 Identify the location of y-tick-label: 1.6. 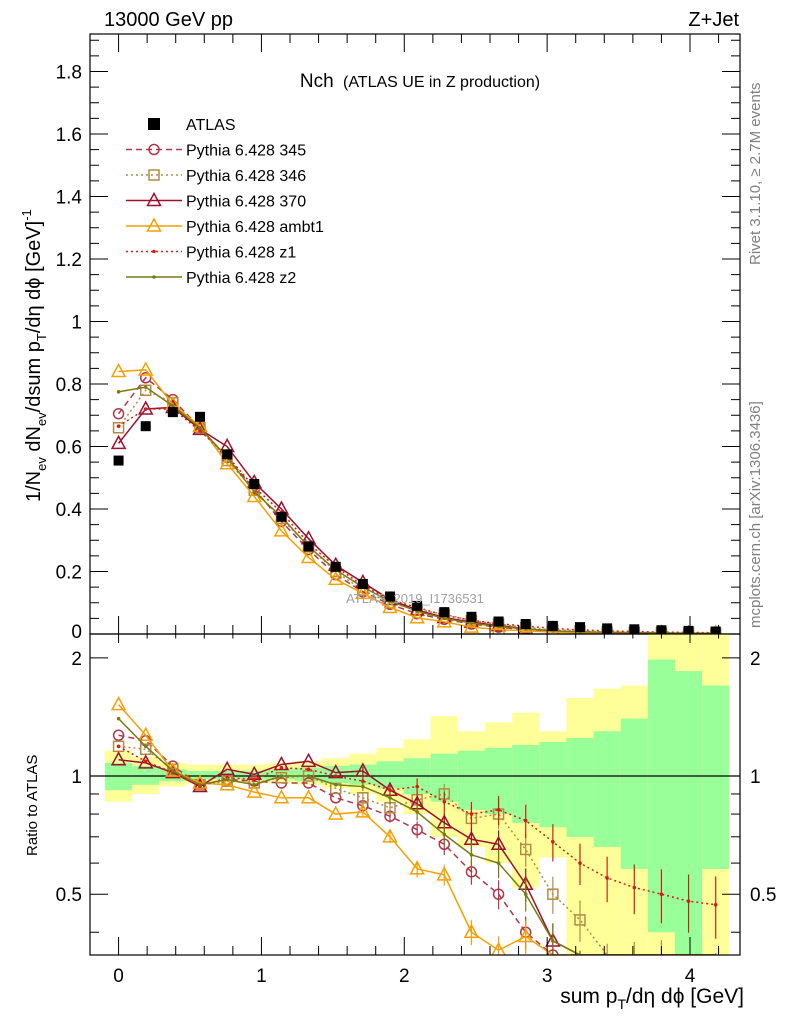
(69, 135).